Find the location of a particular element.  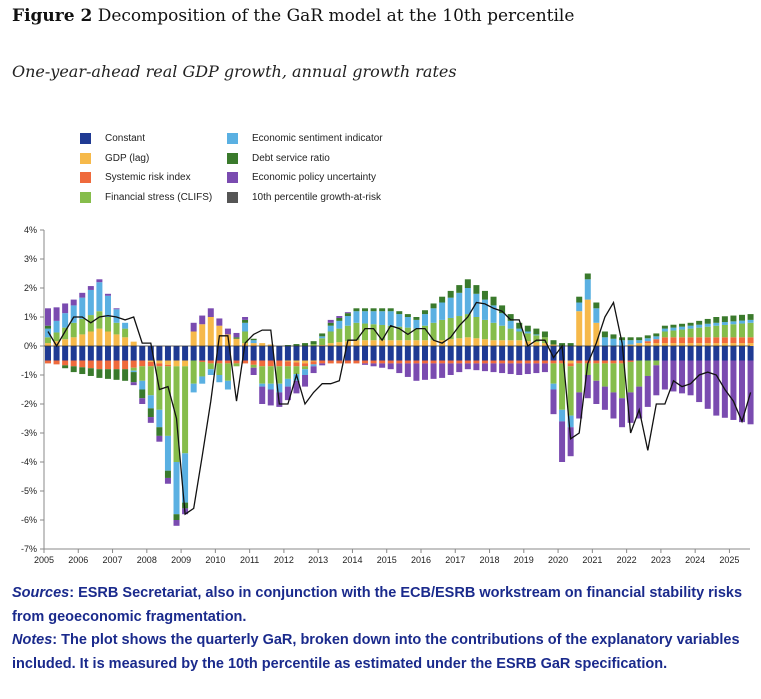

y-tick-label: 2% is located at coordinates (30, 288).